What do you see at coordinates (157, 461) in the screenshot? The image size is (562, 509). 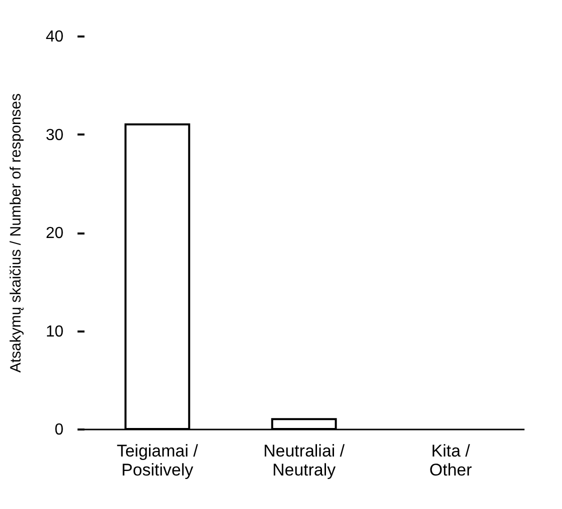 I see `x-tick-label: Teigiamai / Positively` at bounding box center [157, 461].